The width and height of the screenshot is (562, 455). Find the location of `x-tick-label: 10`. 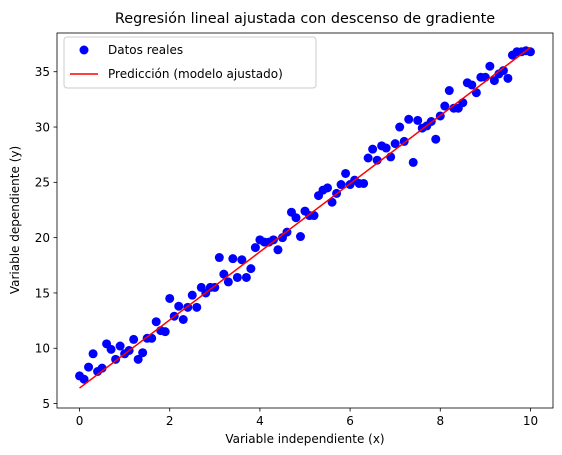

x-tick-label: 10 is located at coordinates (530, 421).